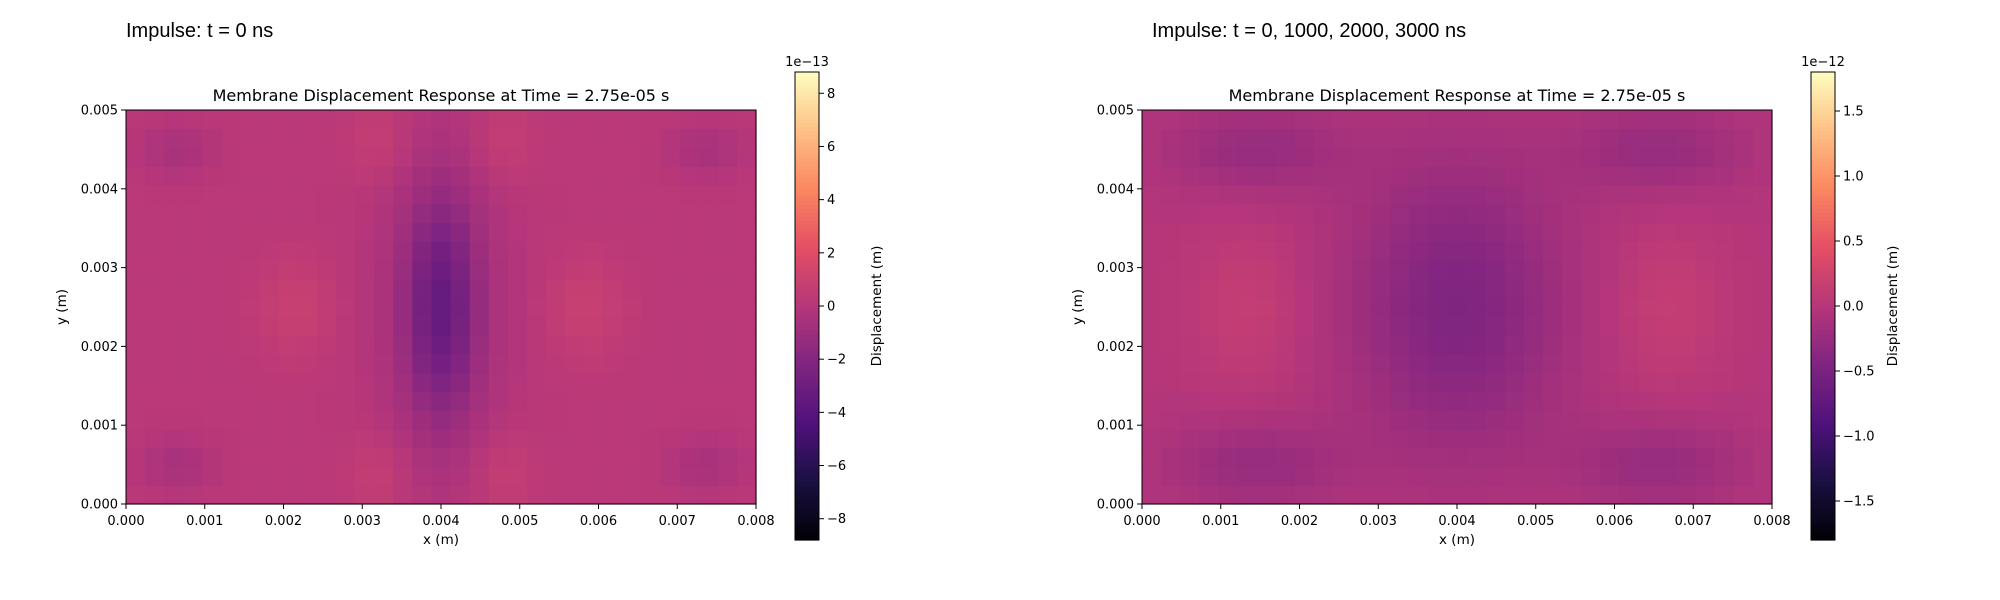 Image resolution: width=2000 pixels, height=600 pixels. Describe the element at coordinates (283, 521) in the screenshot. I see `x-tick-label: 0.002` at that location.